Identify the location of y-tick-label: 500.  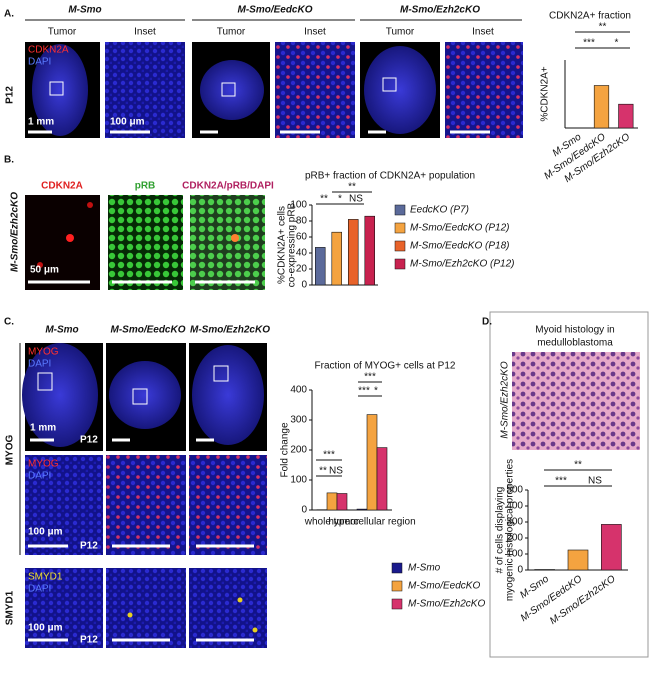
(514, 490).